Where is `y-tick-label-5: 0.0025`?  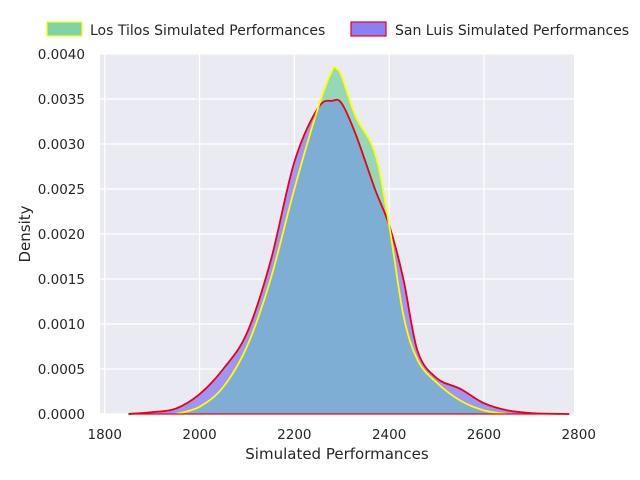
y-tick-label-5: 0.0025 is located at coordinates (61, 190).